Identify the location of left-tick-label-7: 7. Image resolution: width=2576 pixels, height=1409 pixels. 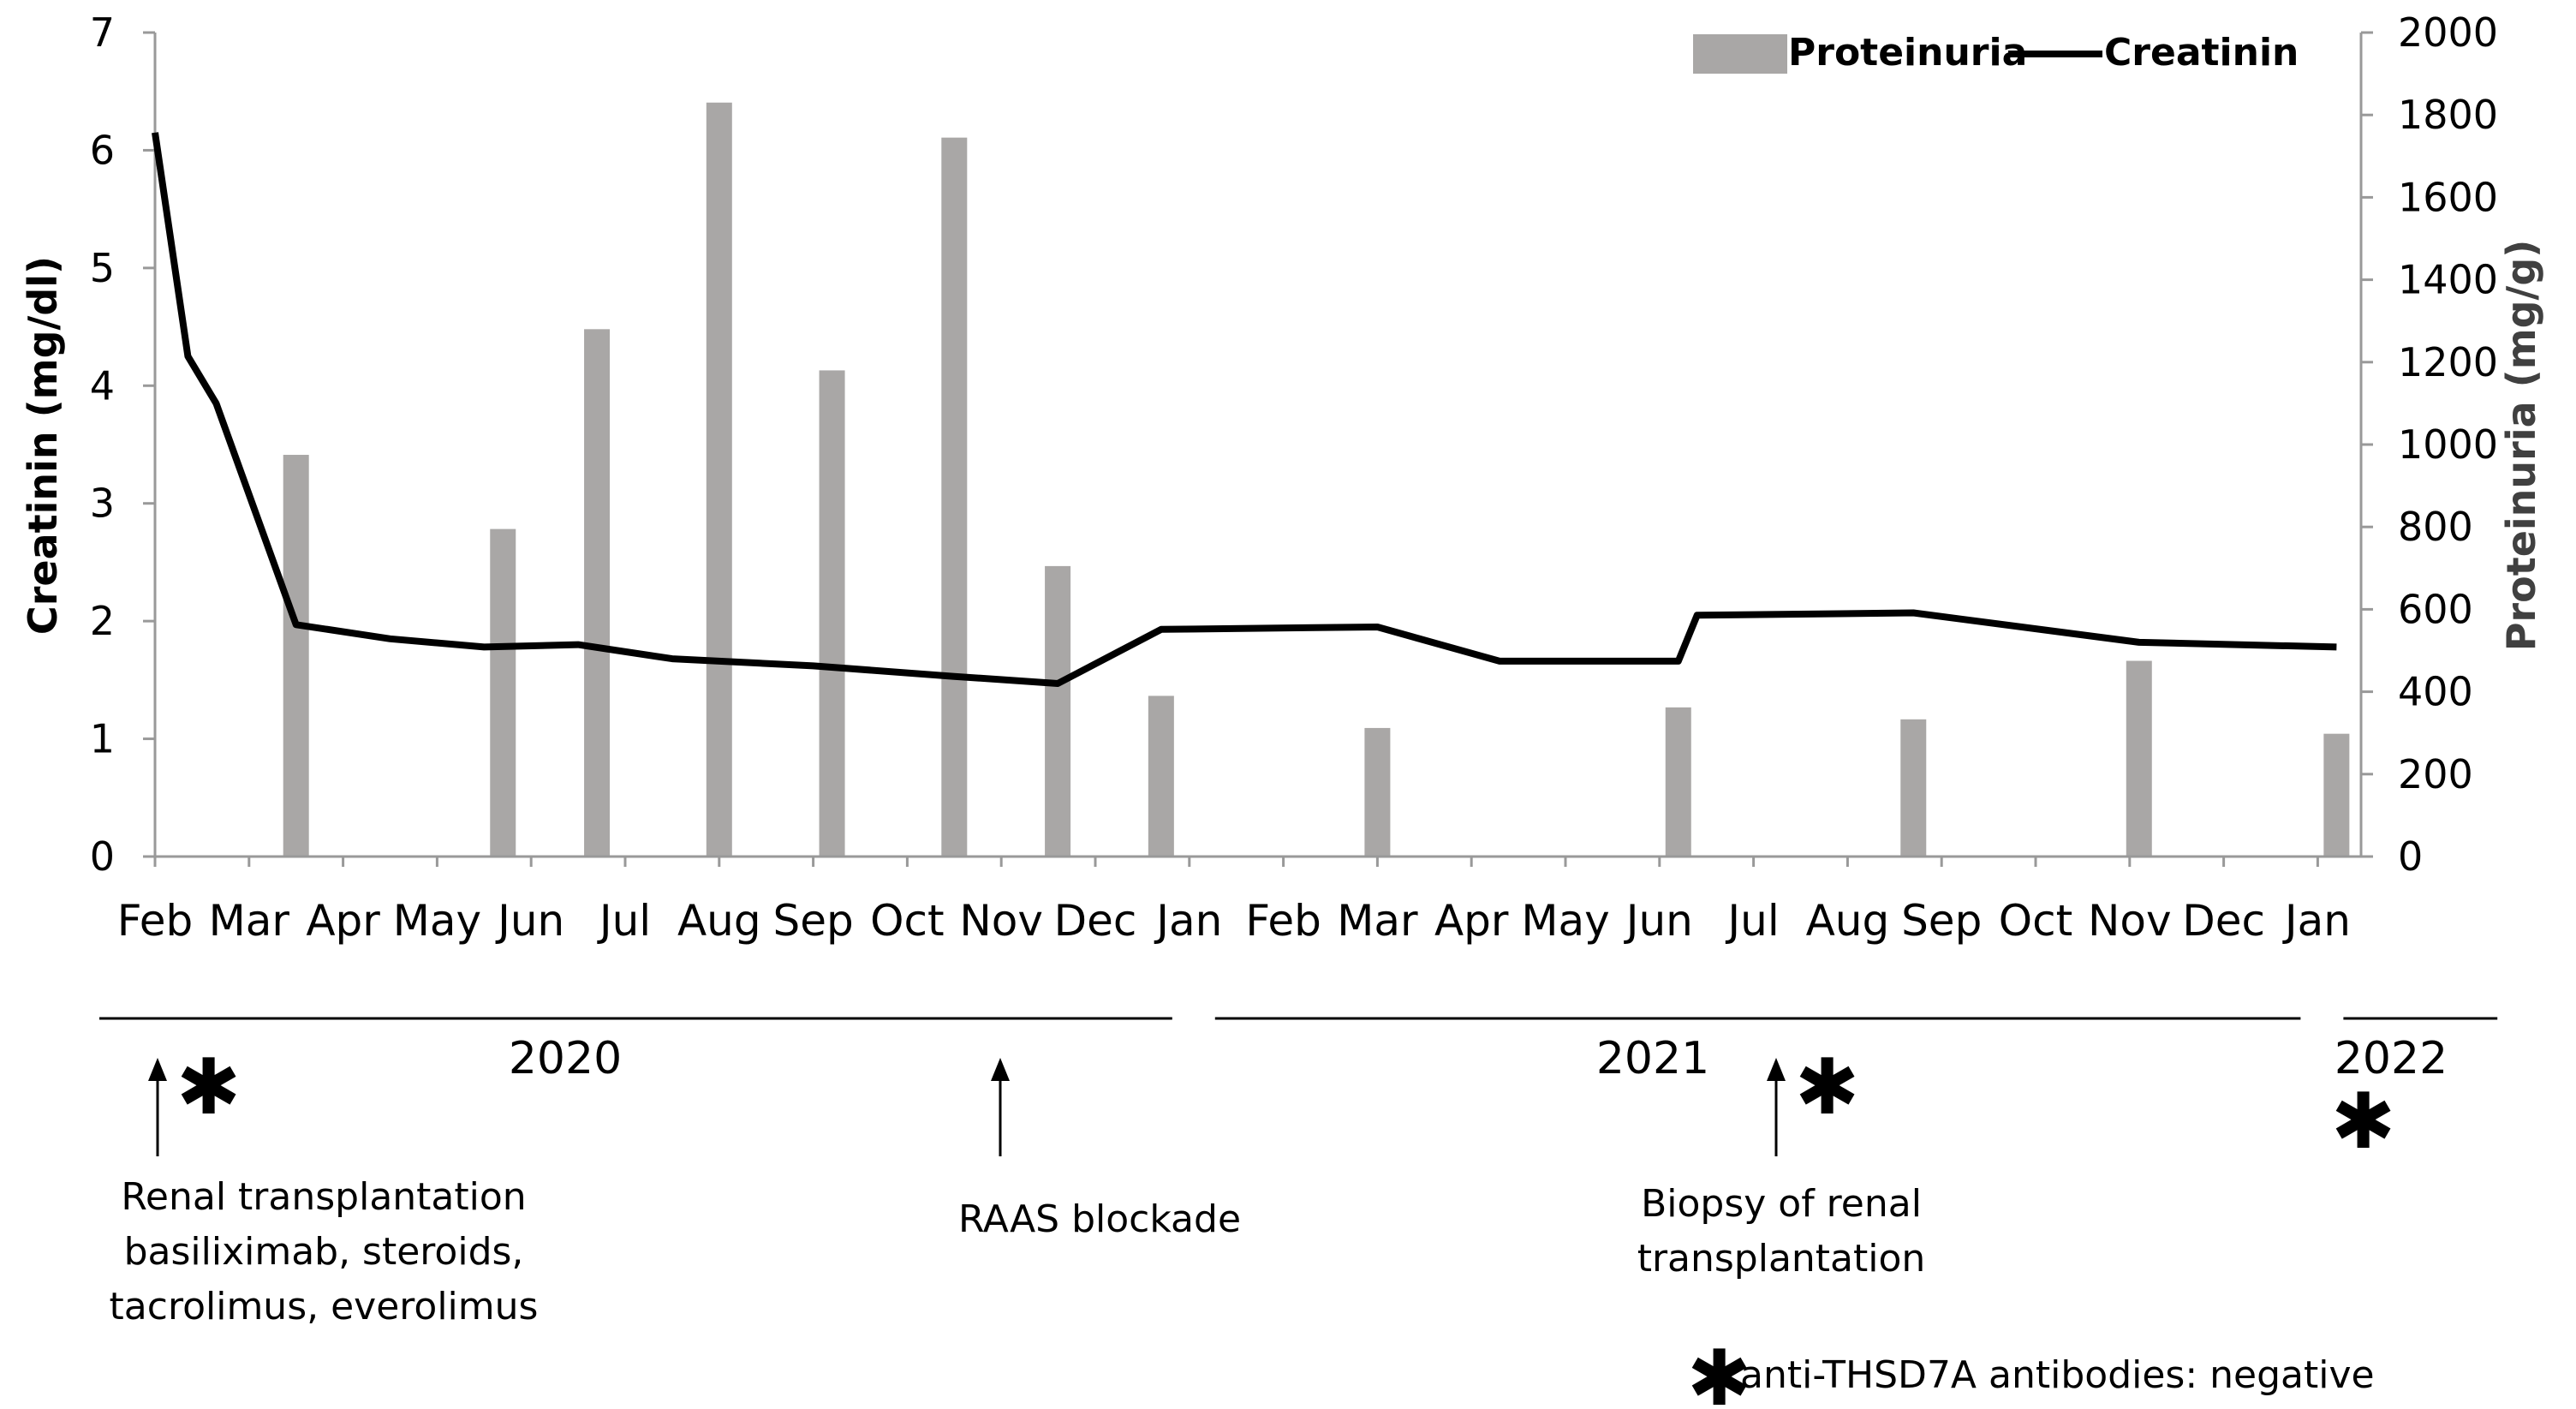
(102, 32).